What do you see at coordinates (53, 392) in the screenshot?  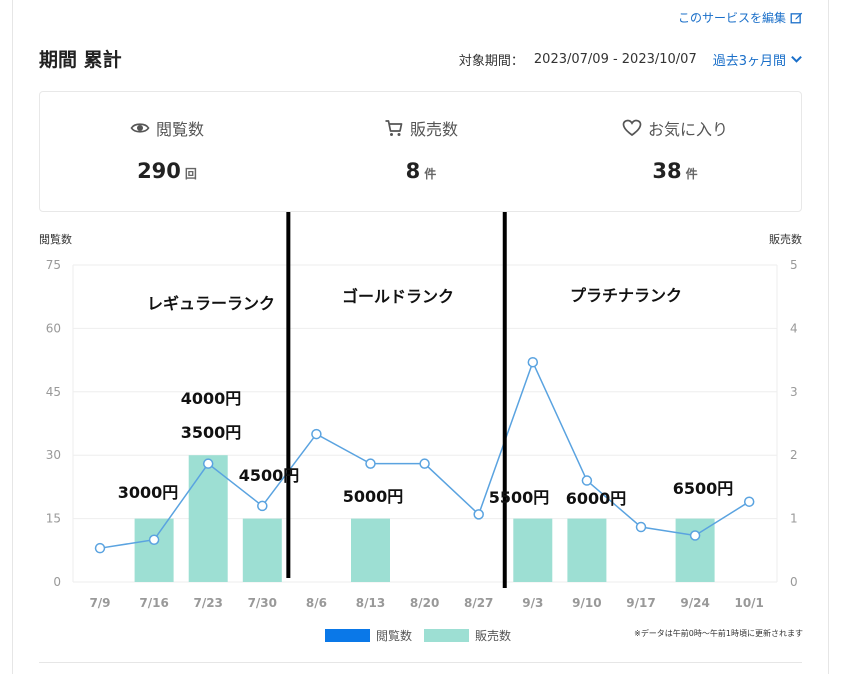 I see `y-left-tick-label: 45` at bounding box center [53, 392].